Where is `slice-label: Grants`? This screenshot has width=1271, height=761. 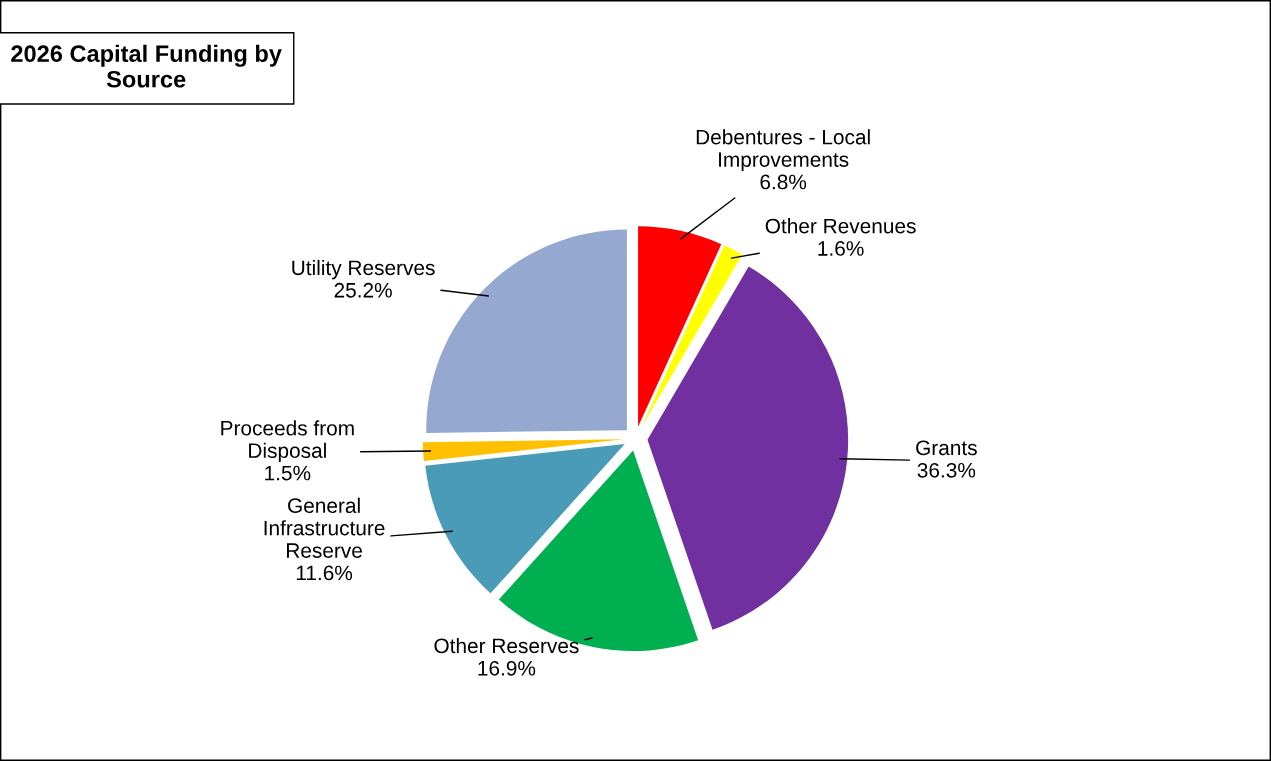 slice-label: Grants is located at coordinates (946, 448).